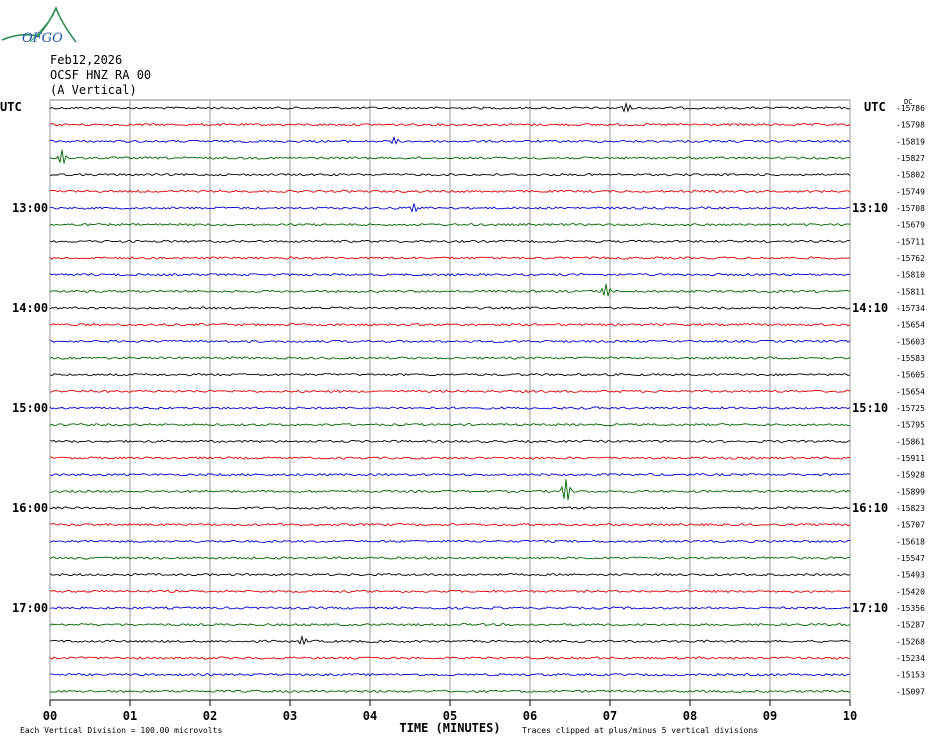 Image resolution: width=930 pixels, height=744 pixels. I want to click on trace-offset-label: -15734, so click(910, 308).